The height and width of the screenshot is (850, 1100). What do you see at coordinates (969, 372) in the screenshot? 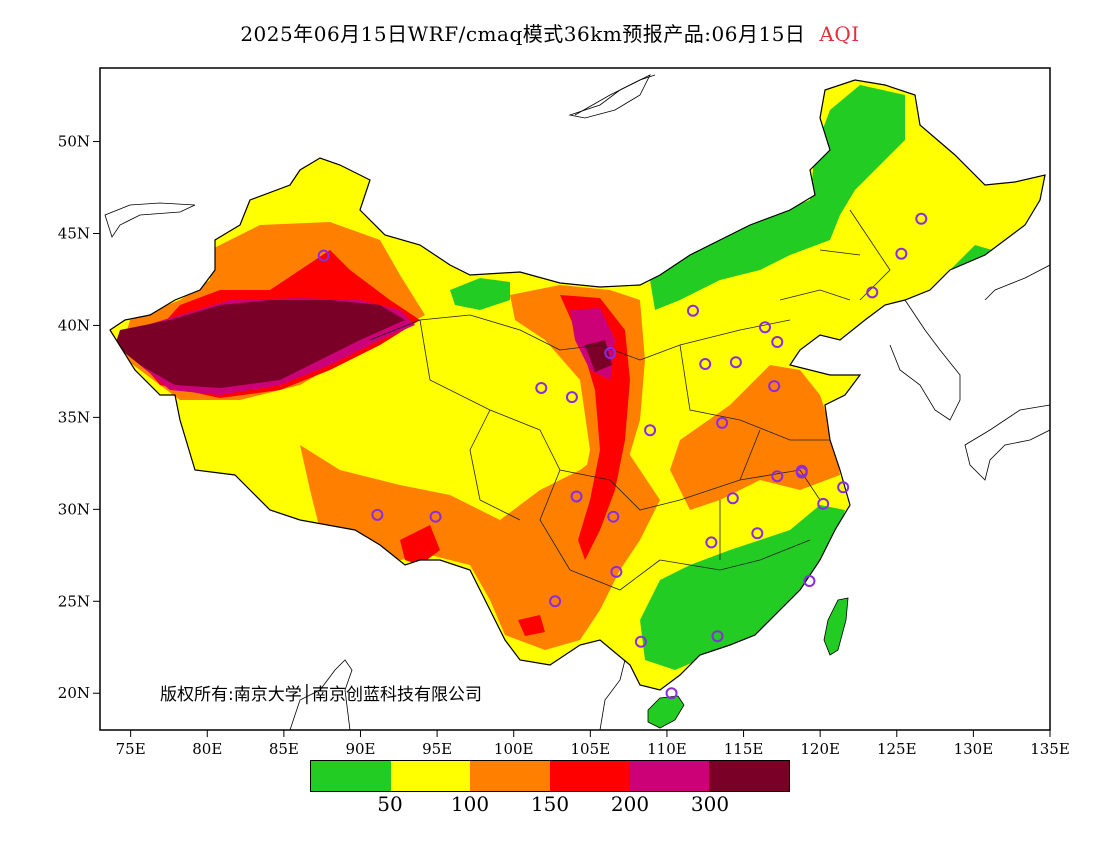
I see `korea-japan-coast` at bounding box center [969, 372].